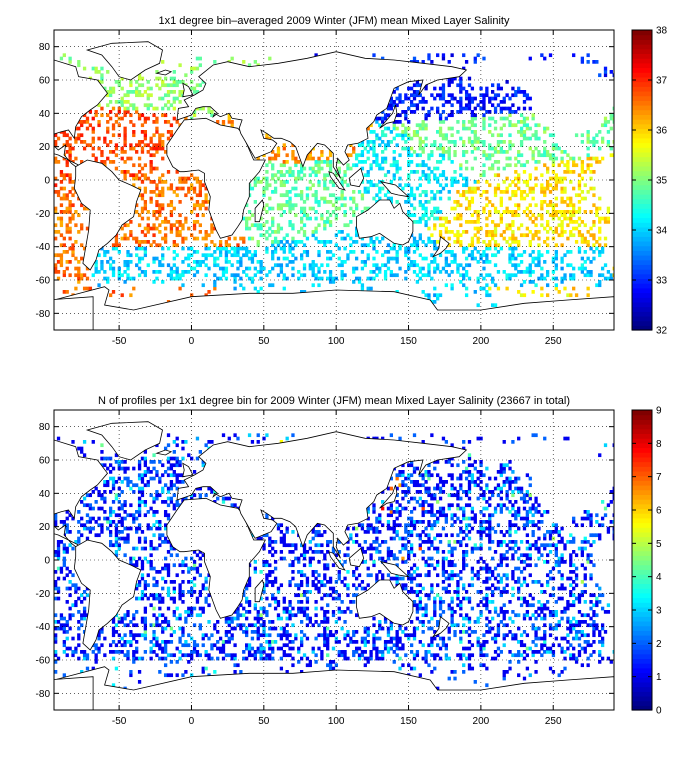 The width and height of the screenshot is (696, 760). Describe the element at coordinates (81, 113) in the screenshot. I see `coastline-north-america` at that location.